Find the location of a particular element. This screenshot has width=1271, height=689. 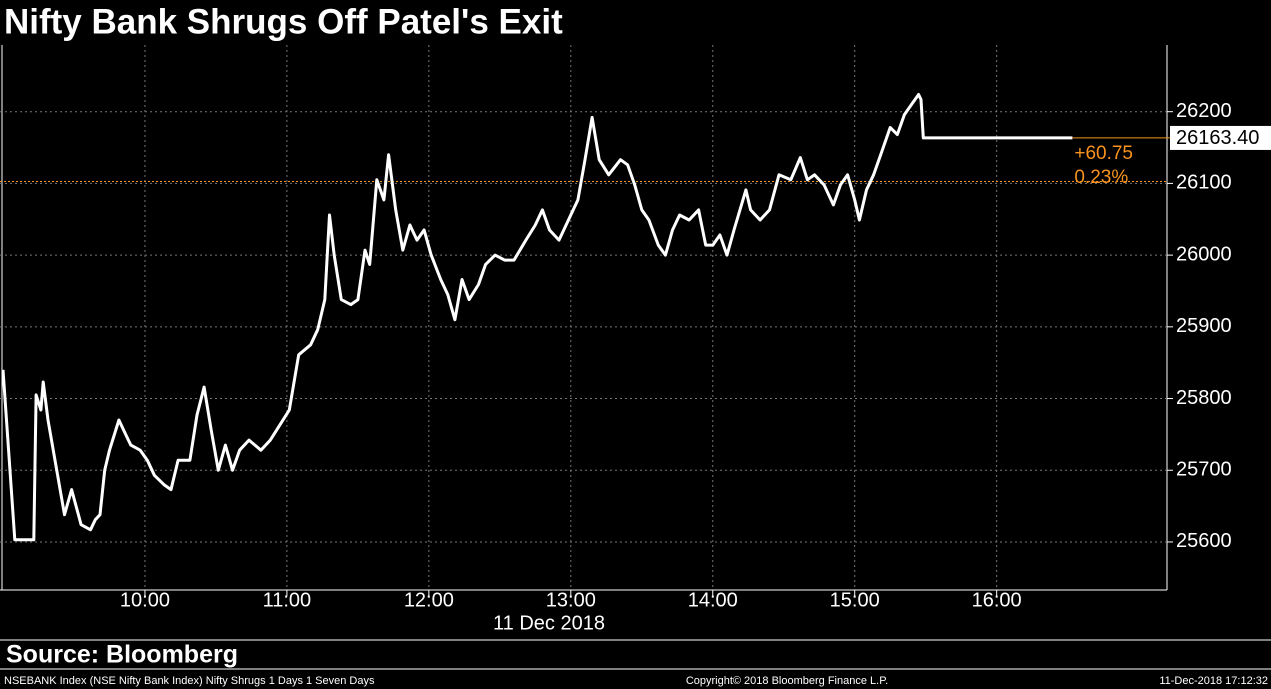

x-tick-label: 10:00 is located at coordinates (145, 600).